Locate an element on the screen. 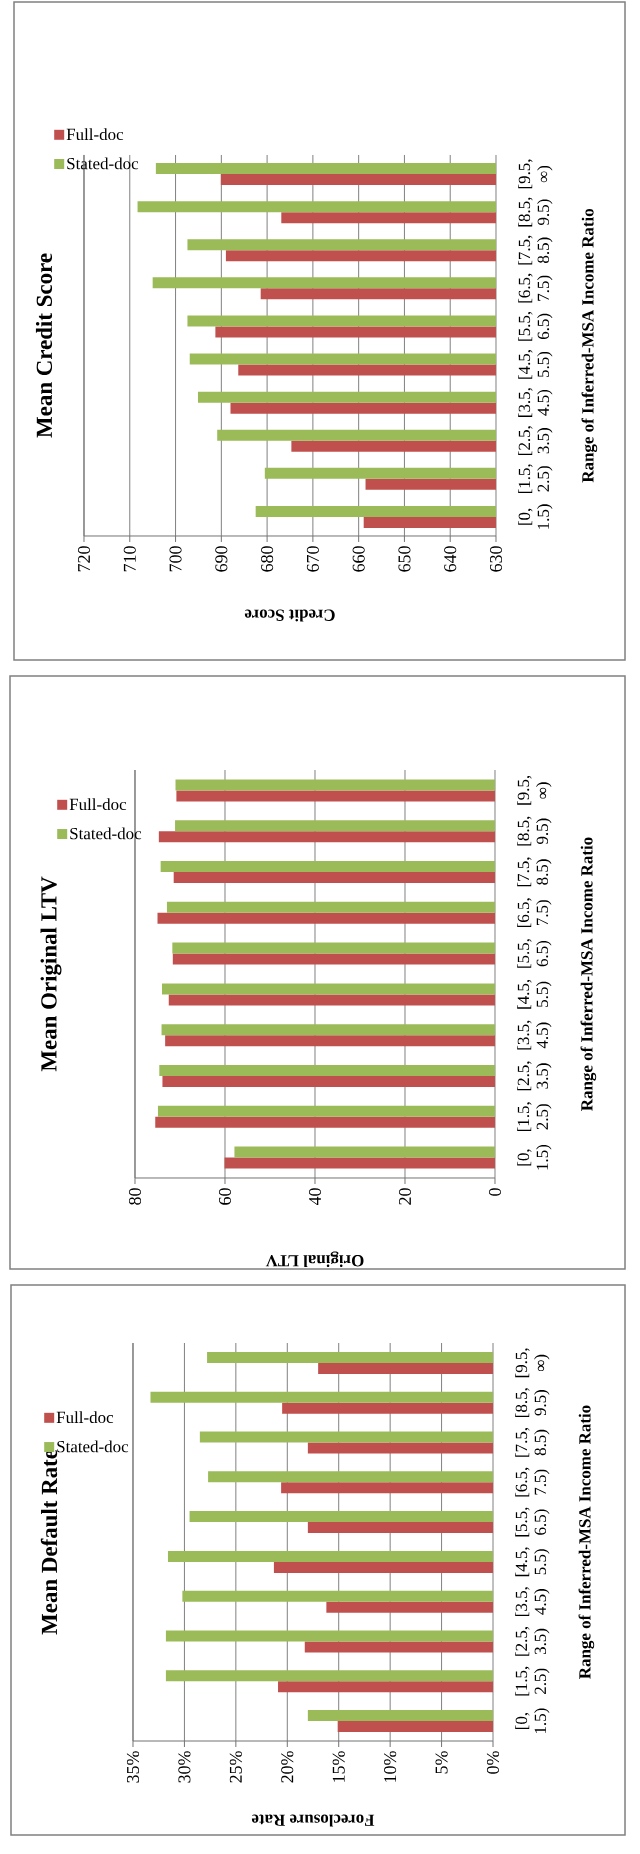 The height and width of the screenshot is (1854, 640). x-tick-label: 650 is located at coordinates (404, 559).